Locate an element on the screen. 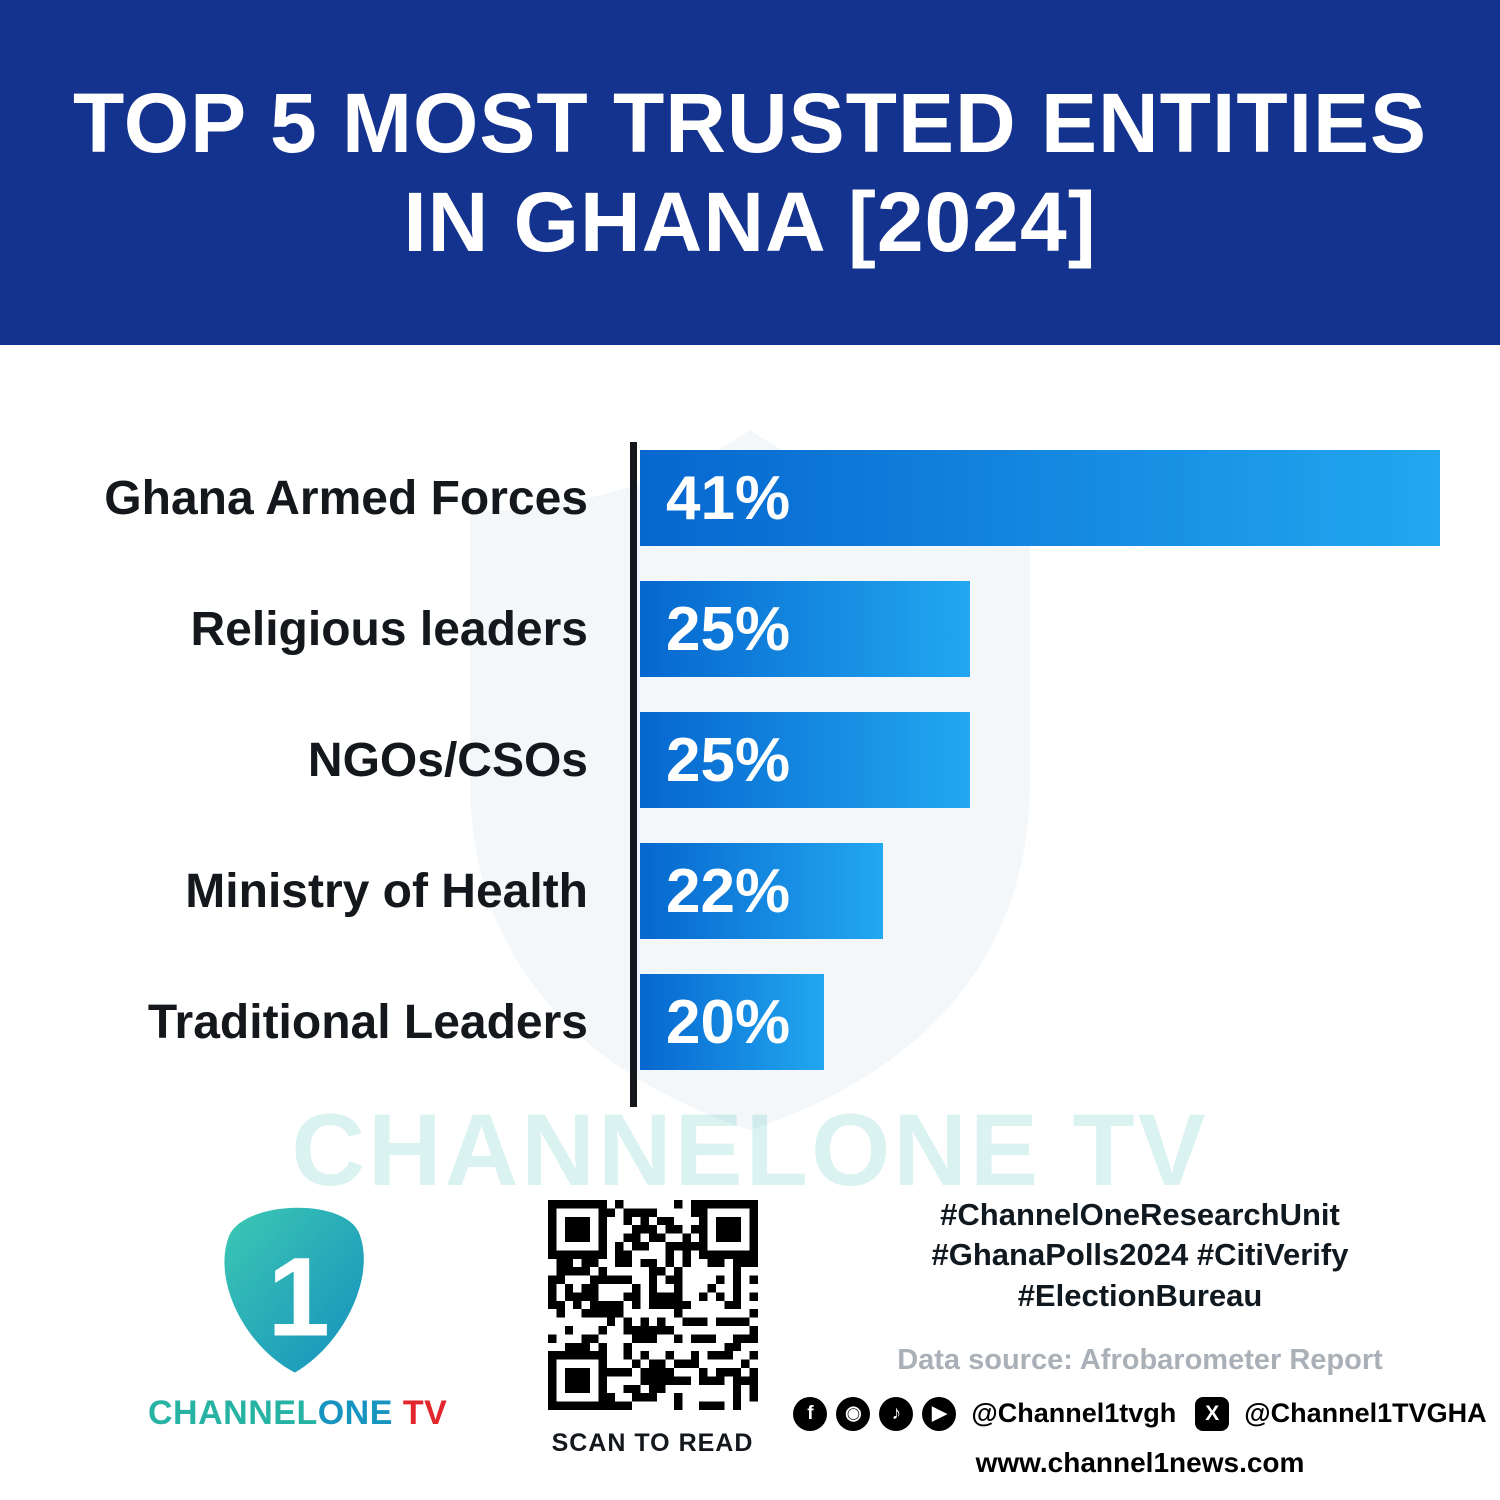 The image size is (1500, 1500). social-handle-primary: @Channel1tvgh is located at coordinates (1074, 1413).